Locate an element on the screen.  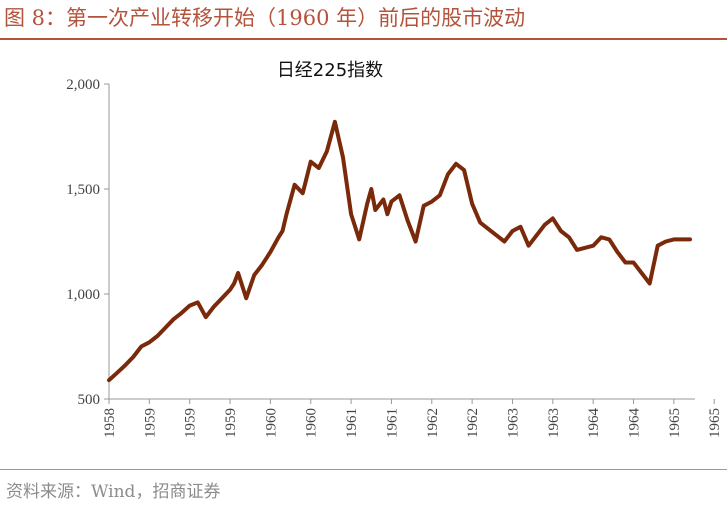
source-note: 资料来源：Wind，招商证券 is located at coordinates (113, 492).